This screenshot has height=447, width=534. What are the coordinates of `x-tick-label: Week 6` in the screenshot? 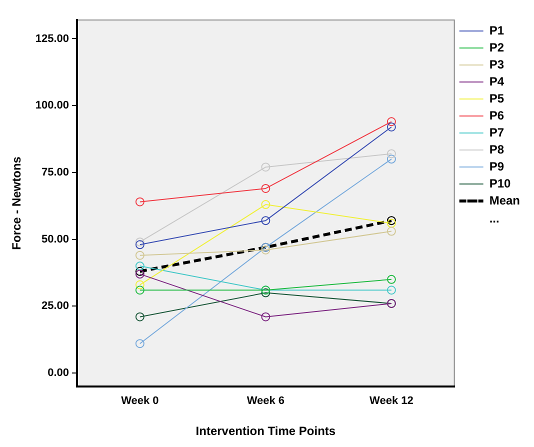 It's located at (265, 401).